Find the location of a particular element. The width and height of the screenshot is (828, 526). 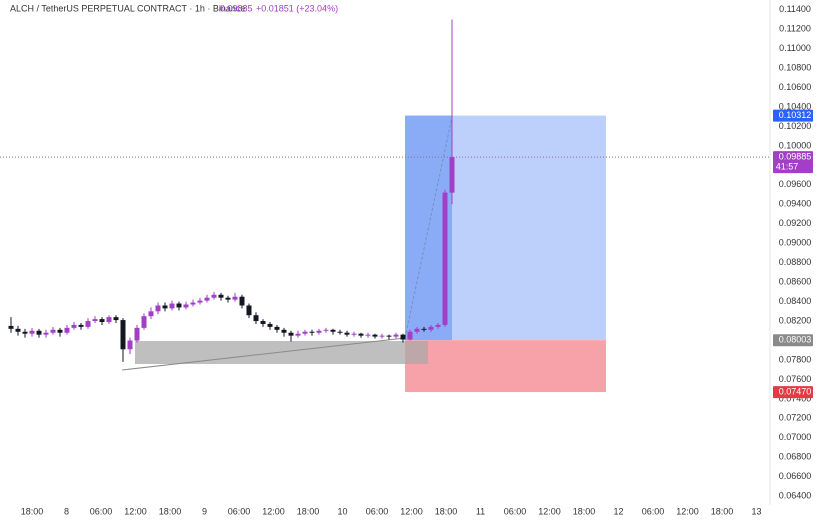

x-tick-label: 10 is located at coordinates (342, 511).